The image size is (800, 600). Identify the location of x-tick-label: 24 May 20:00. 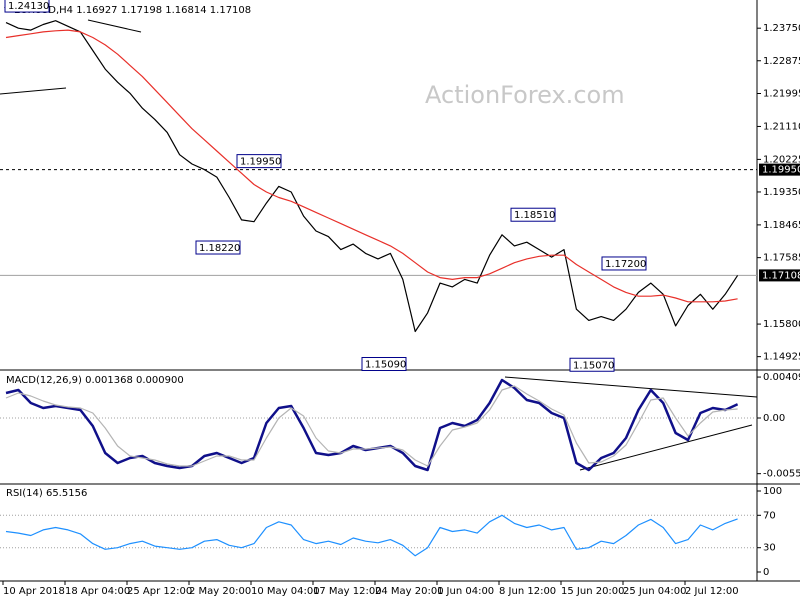
(409, 591).